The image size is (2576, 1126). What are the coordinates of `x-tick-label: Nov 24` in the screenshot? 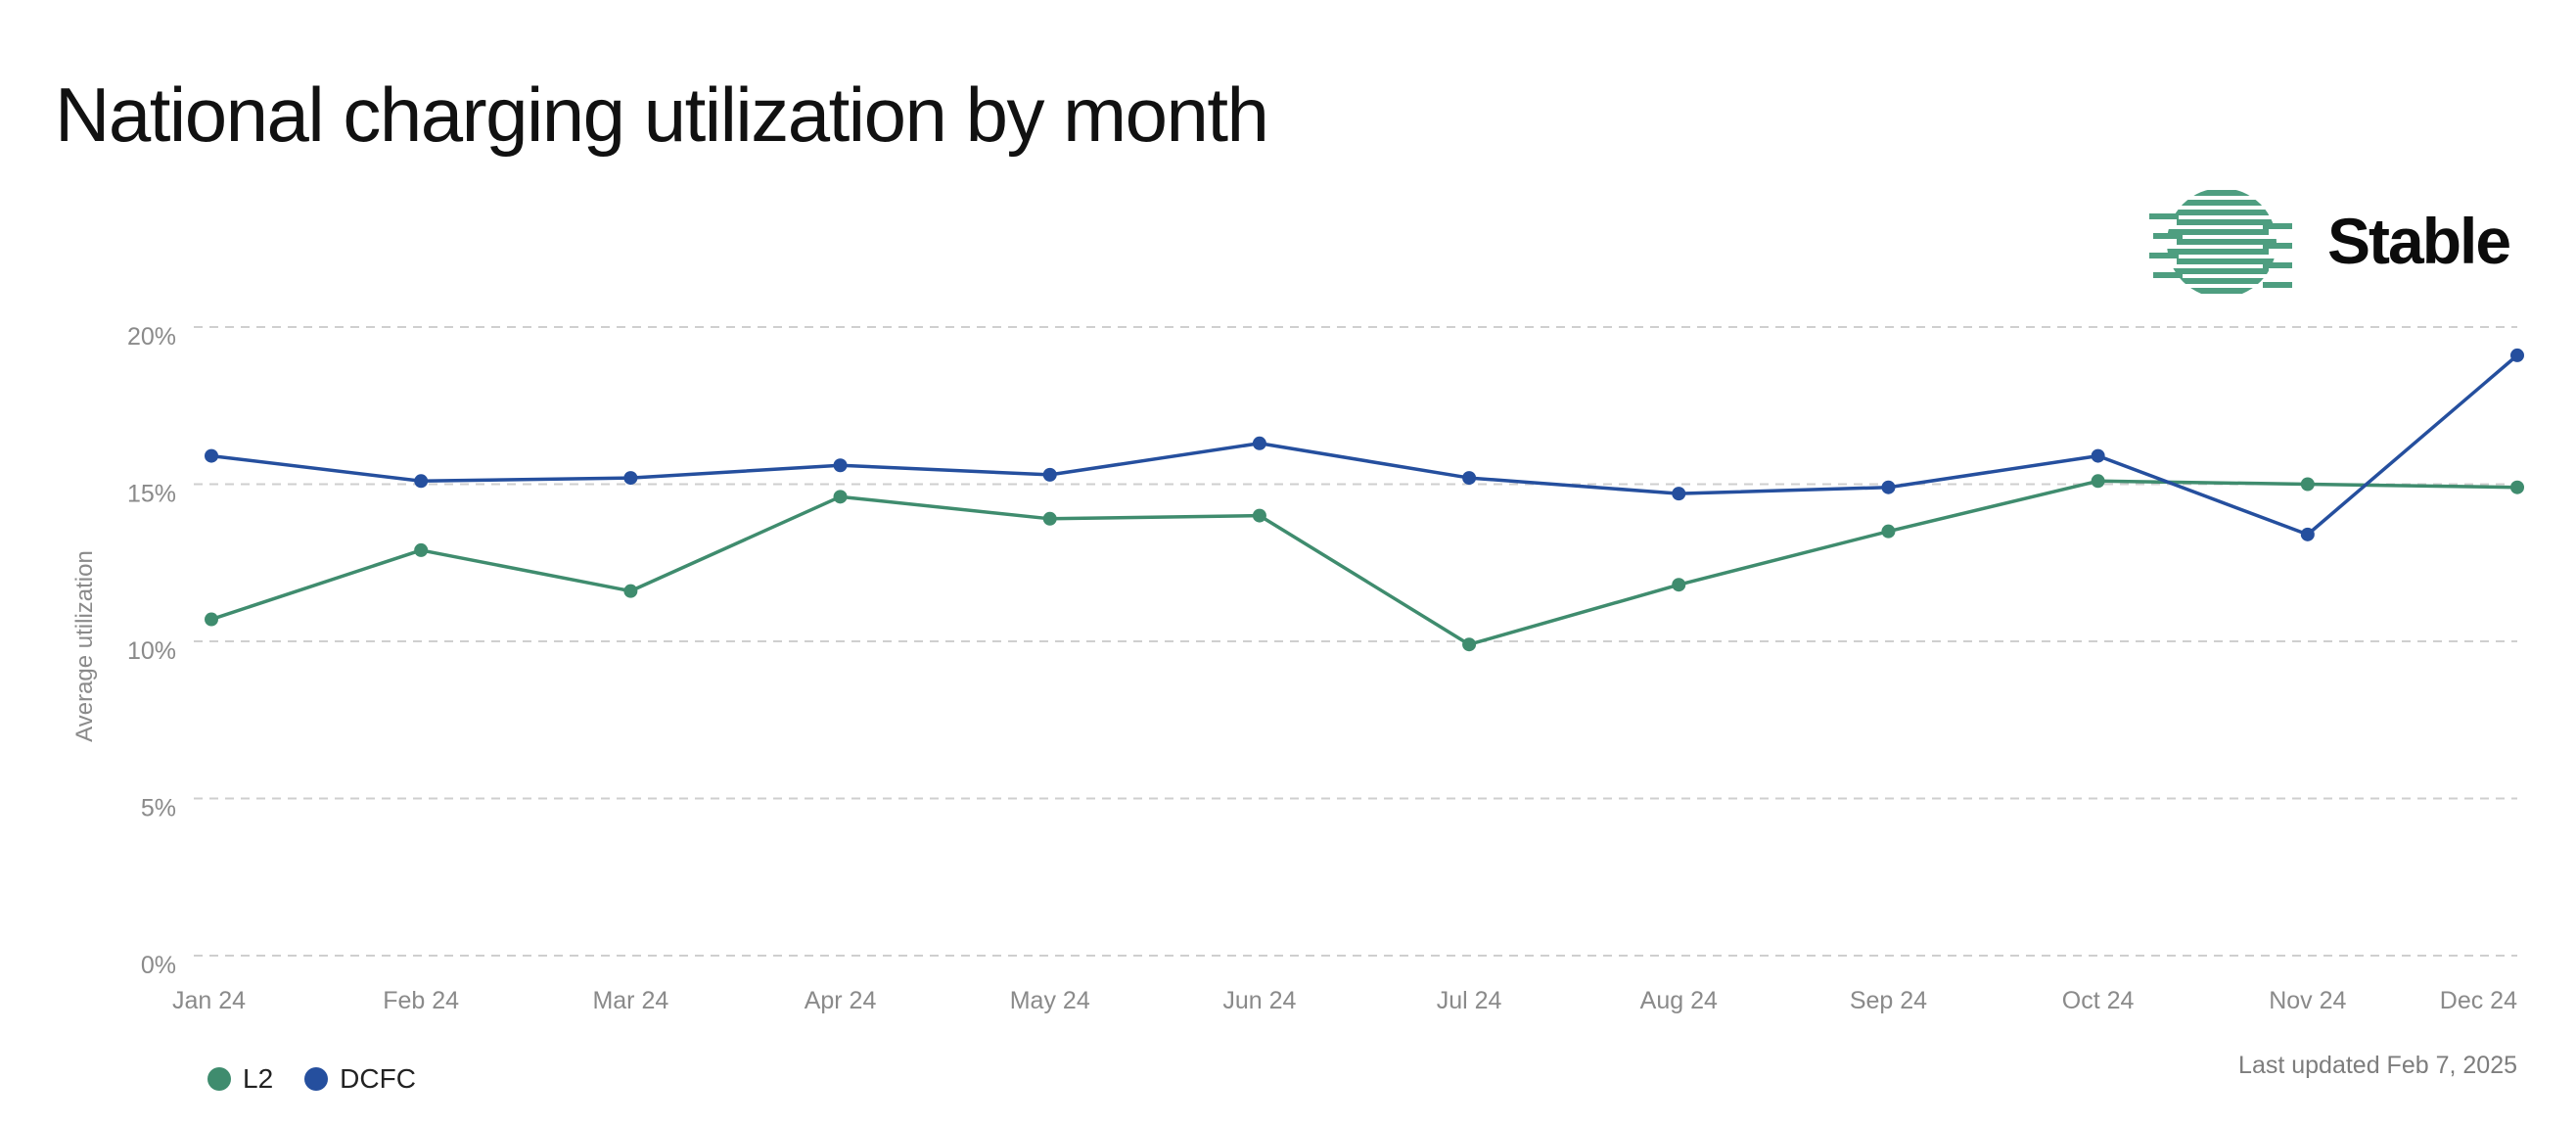 It's located at (2307, 1001).